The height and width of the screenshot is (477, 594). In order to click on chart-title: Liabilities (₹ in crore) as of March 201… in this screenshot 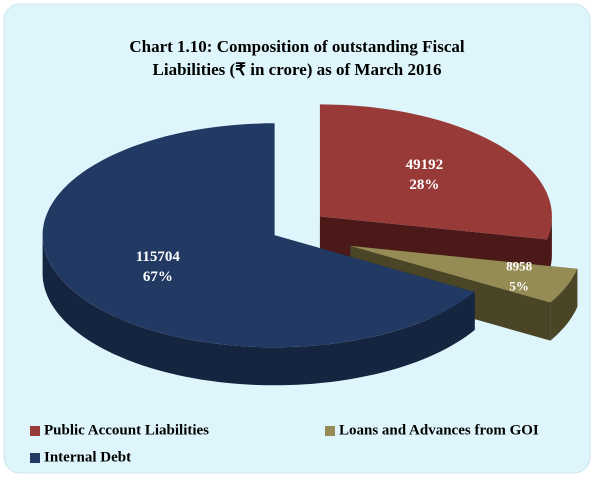, I will do `click(297, 69)`.